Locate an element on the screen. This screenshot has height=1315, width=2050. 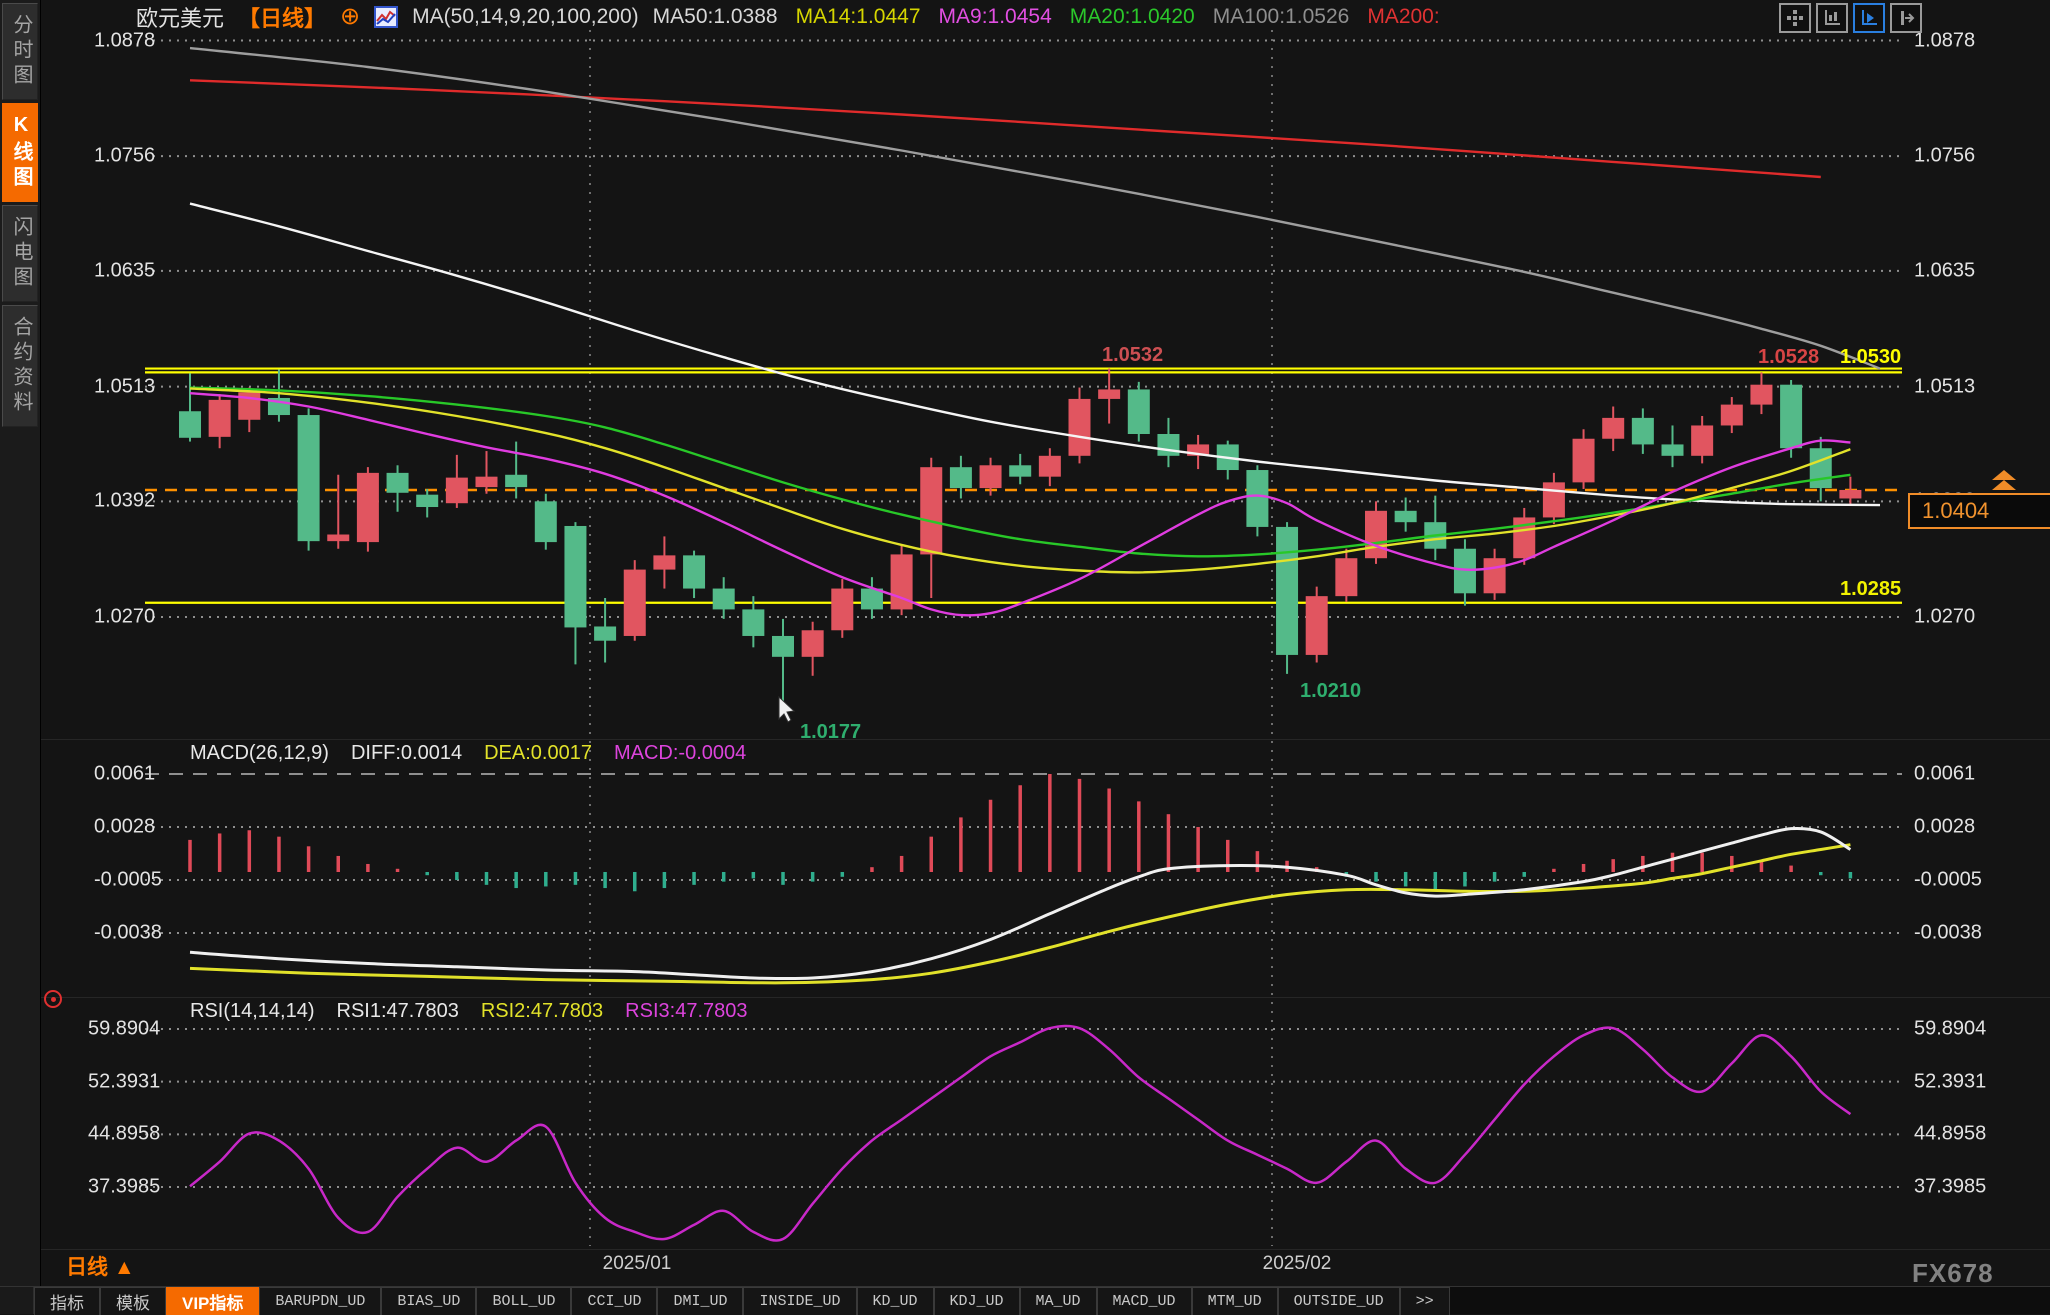
tab-cci_ud: CCI_UD is located at coordinates (614, 1301).